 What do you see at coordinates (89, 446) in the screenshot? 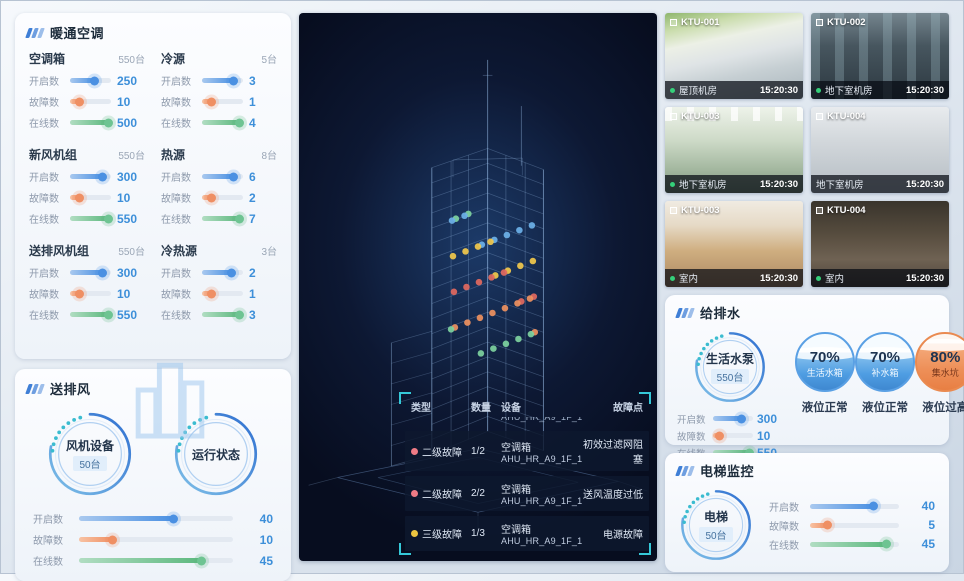
I see `gauge-title: 风机设备` at bounding box center [89, 446].